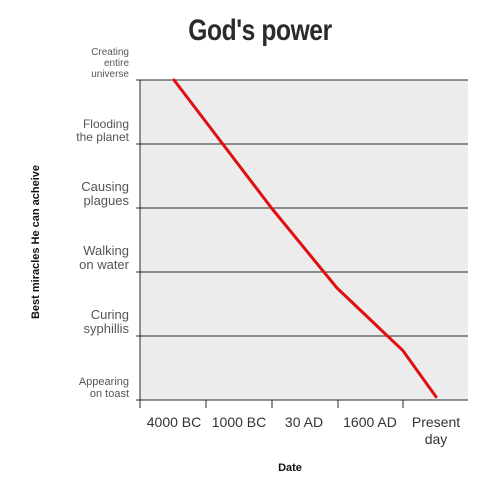 This screenshot has height=490, width=501. I want to click on y-tick-label: Creating entire universe, so click(110, 63).